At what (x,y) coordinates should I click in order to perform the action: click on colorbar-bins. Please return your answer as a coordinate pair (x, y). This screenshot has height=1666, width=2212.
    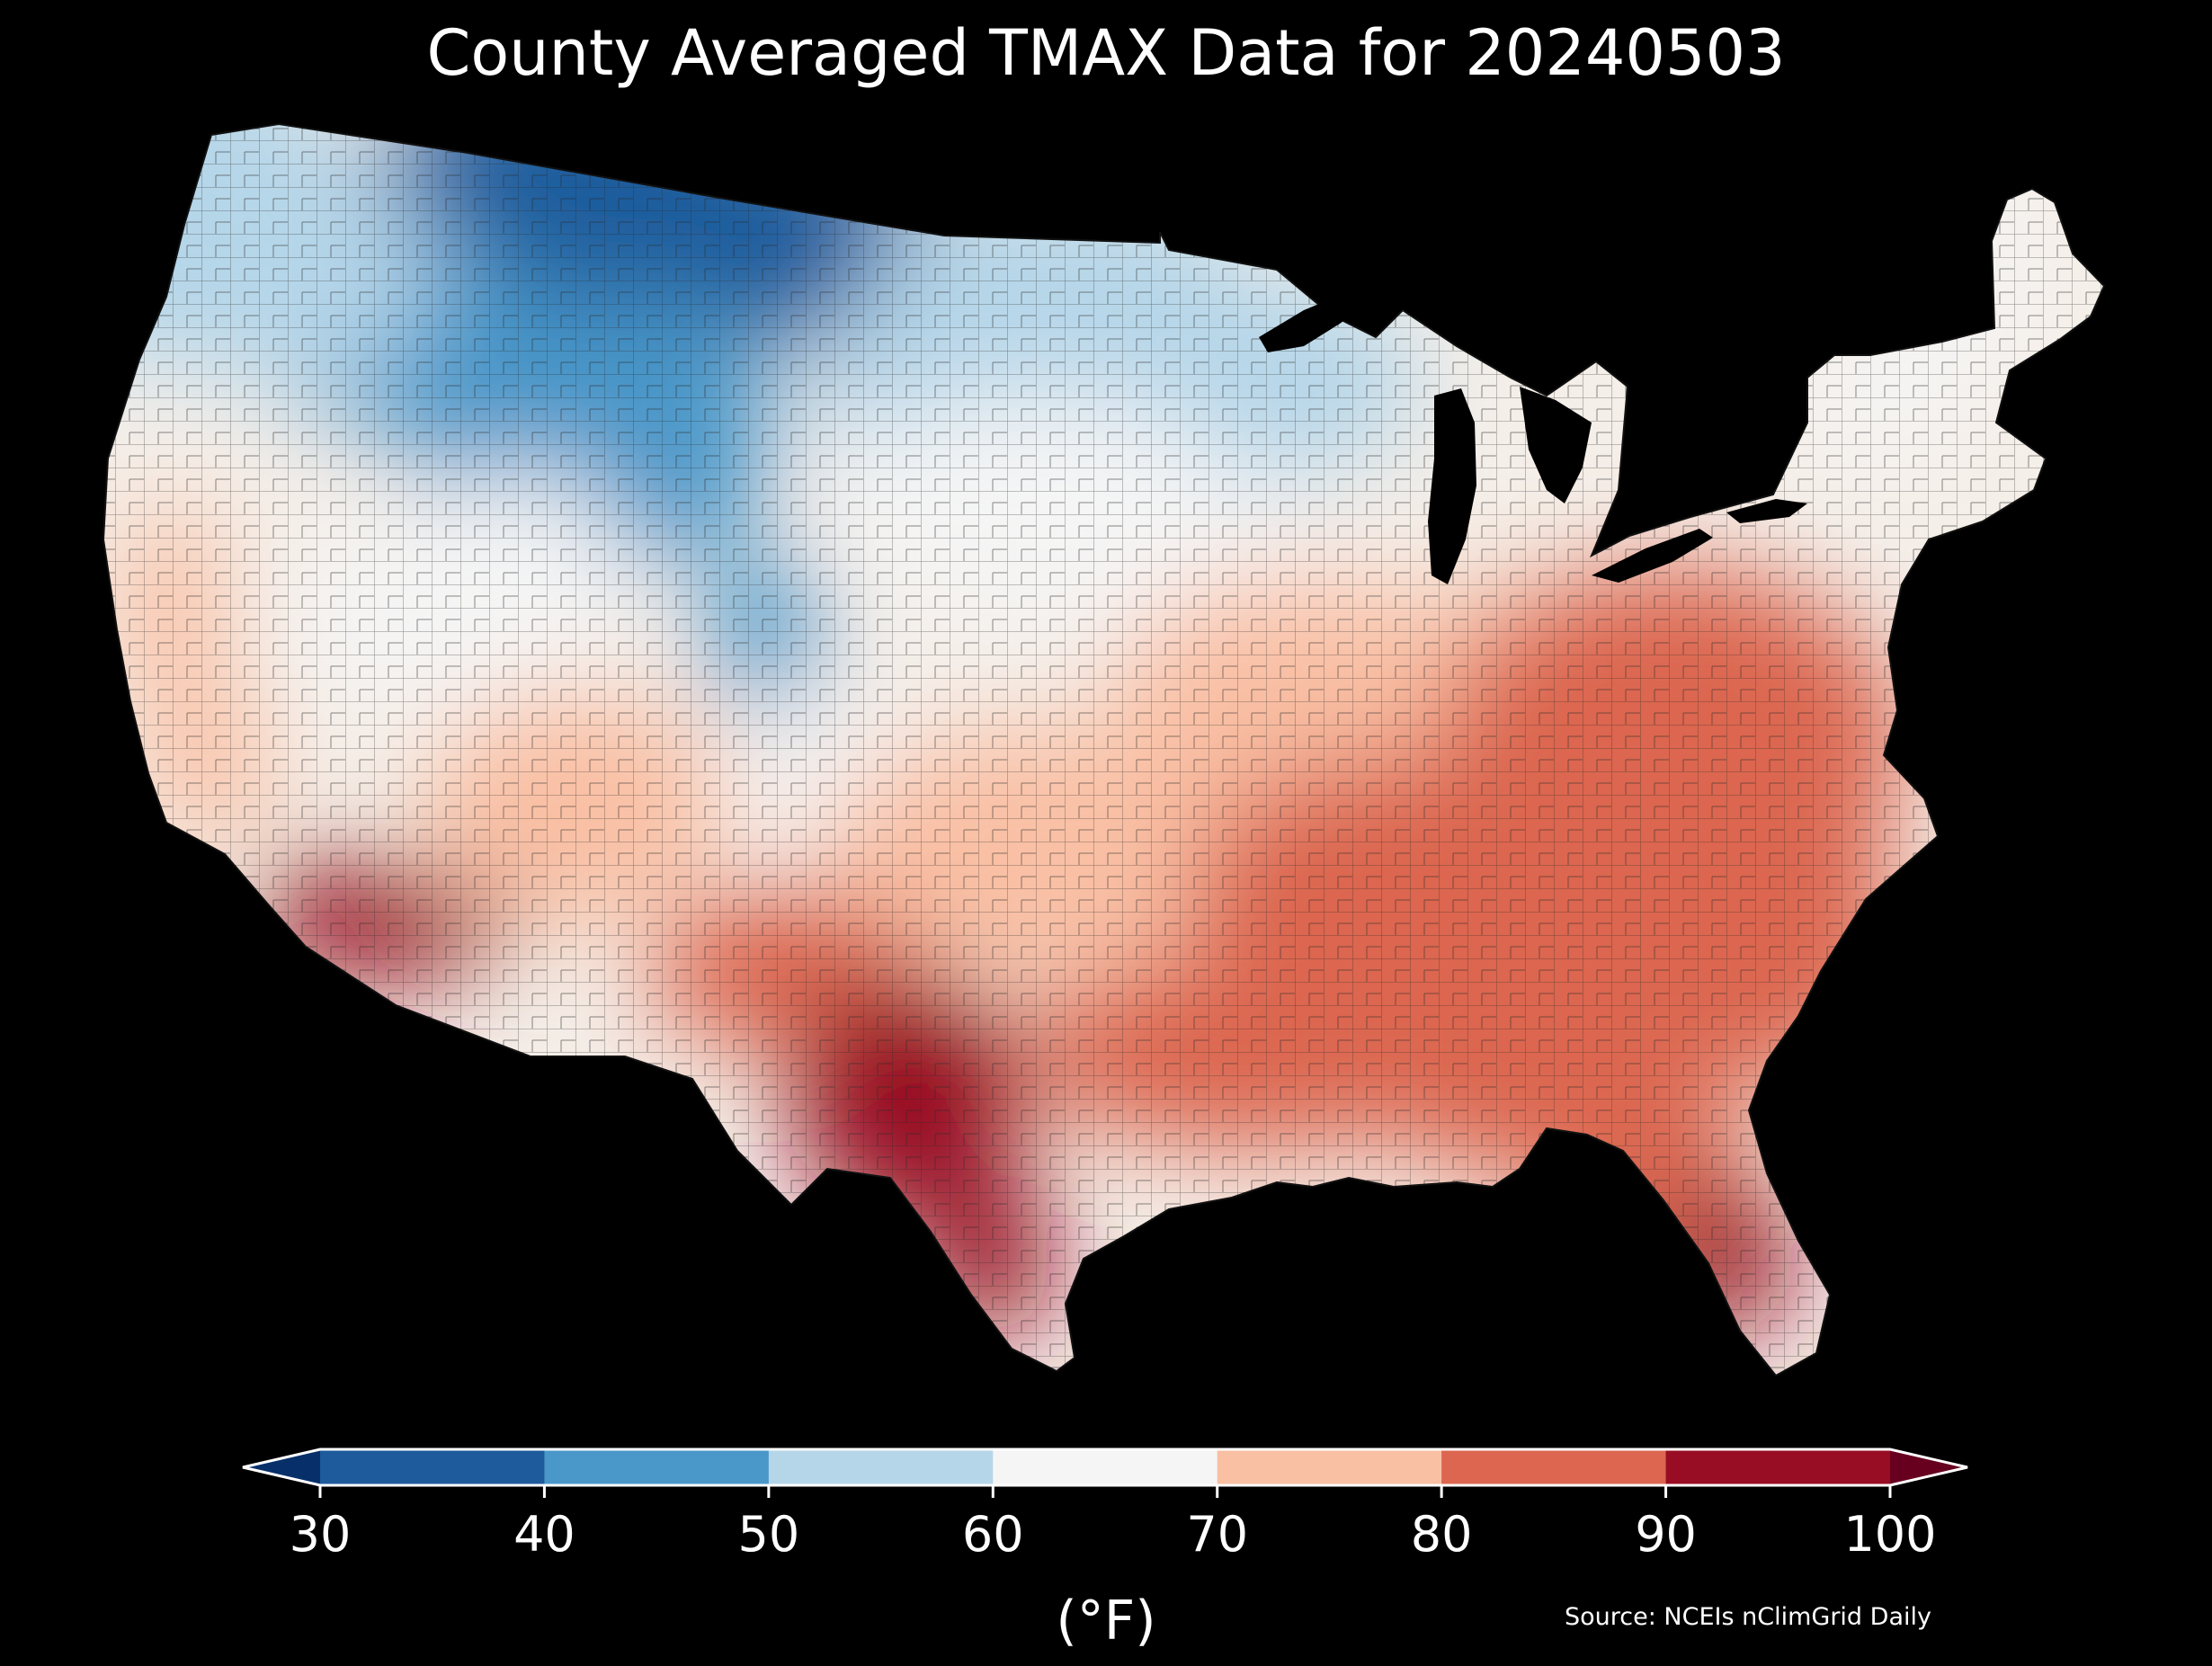
    Looking at the image, I should click on (1105, 1467).